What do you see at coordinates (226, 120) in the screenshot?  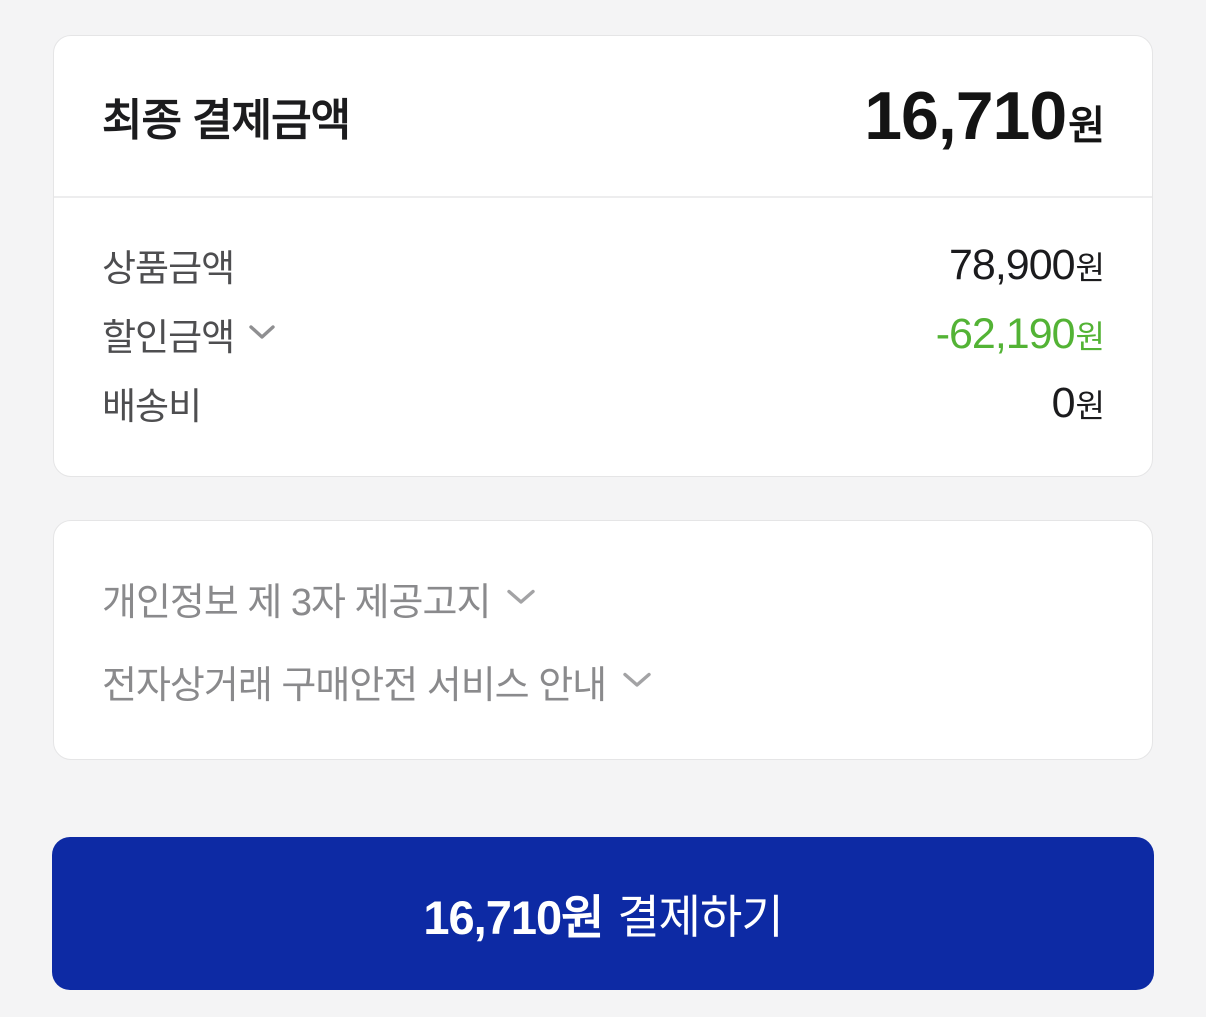 I see `summary-title: 최종 결제금액` at bounding box center [226, 120].